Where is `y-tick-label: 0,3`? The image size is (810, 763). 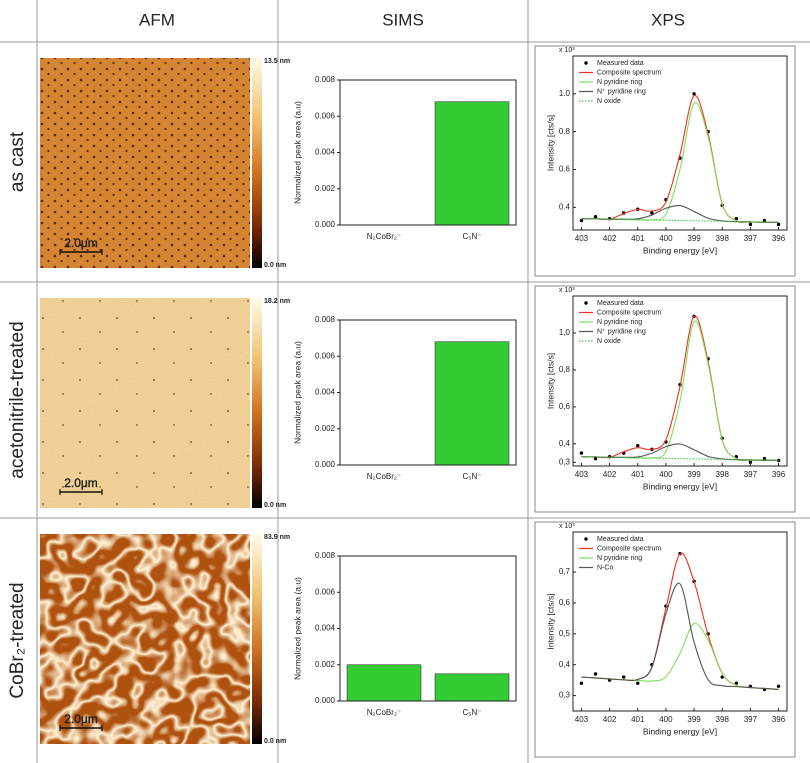 y-tick-label: 0,3 is located at coordinates (565, 461).